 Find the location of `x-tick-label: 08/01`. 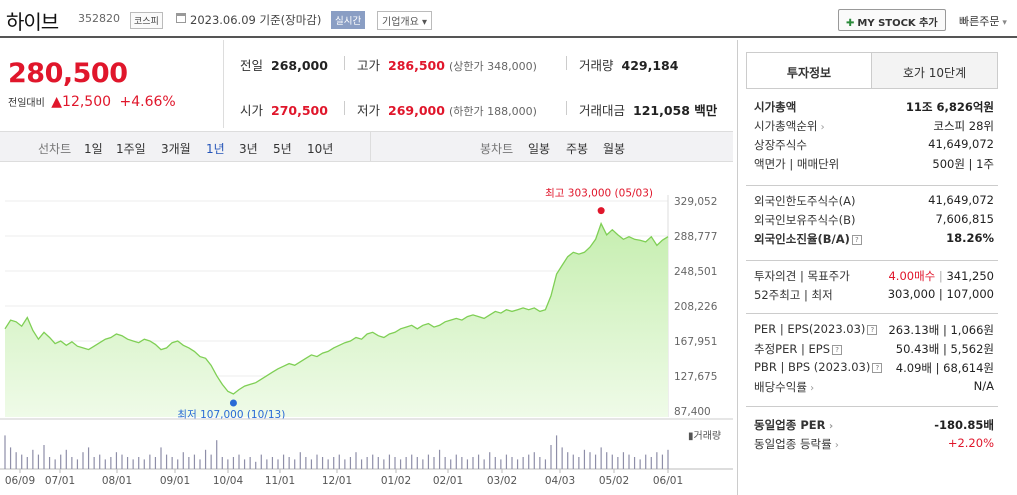

x-tick-label: 08/01 is located at coordinates (117, 481).